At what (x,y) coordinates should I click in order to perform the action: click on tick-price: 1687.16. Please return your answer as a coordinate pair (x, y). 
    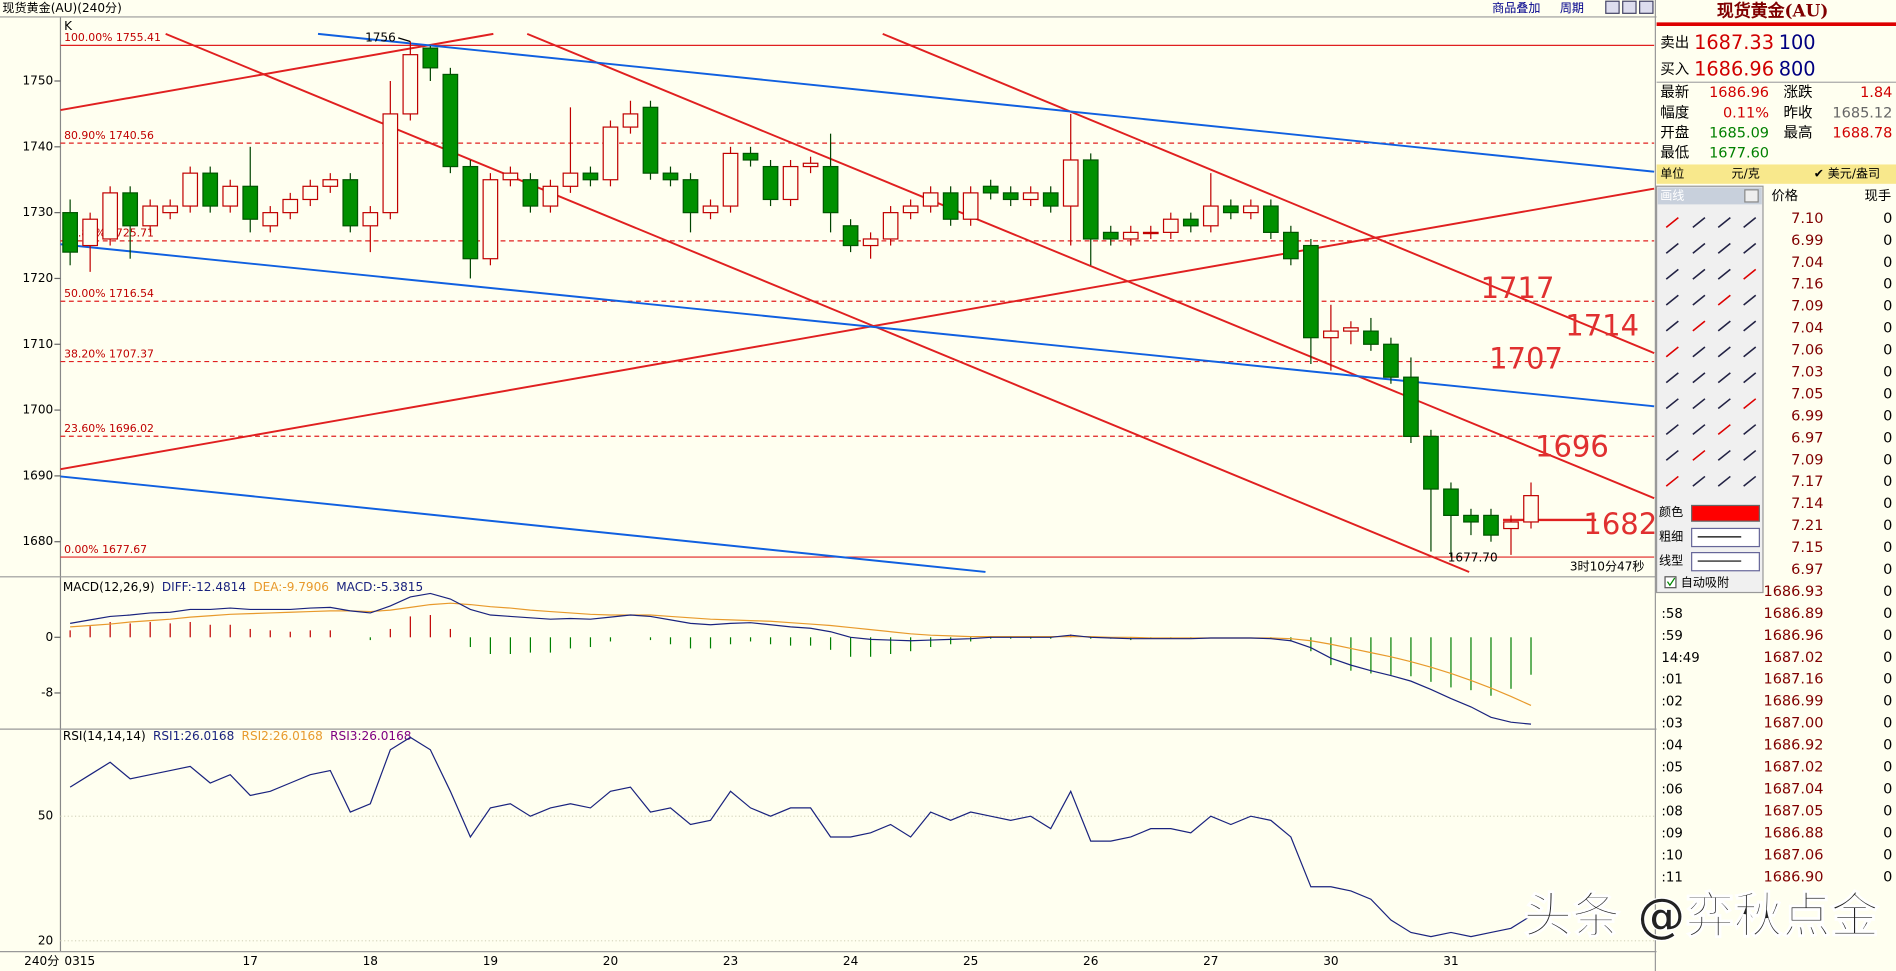
    Looking at the image, I should click on (1793, 680).